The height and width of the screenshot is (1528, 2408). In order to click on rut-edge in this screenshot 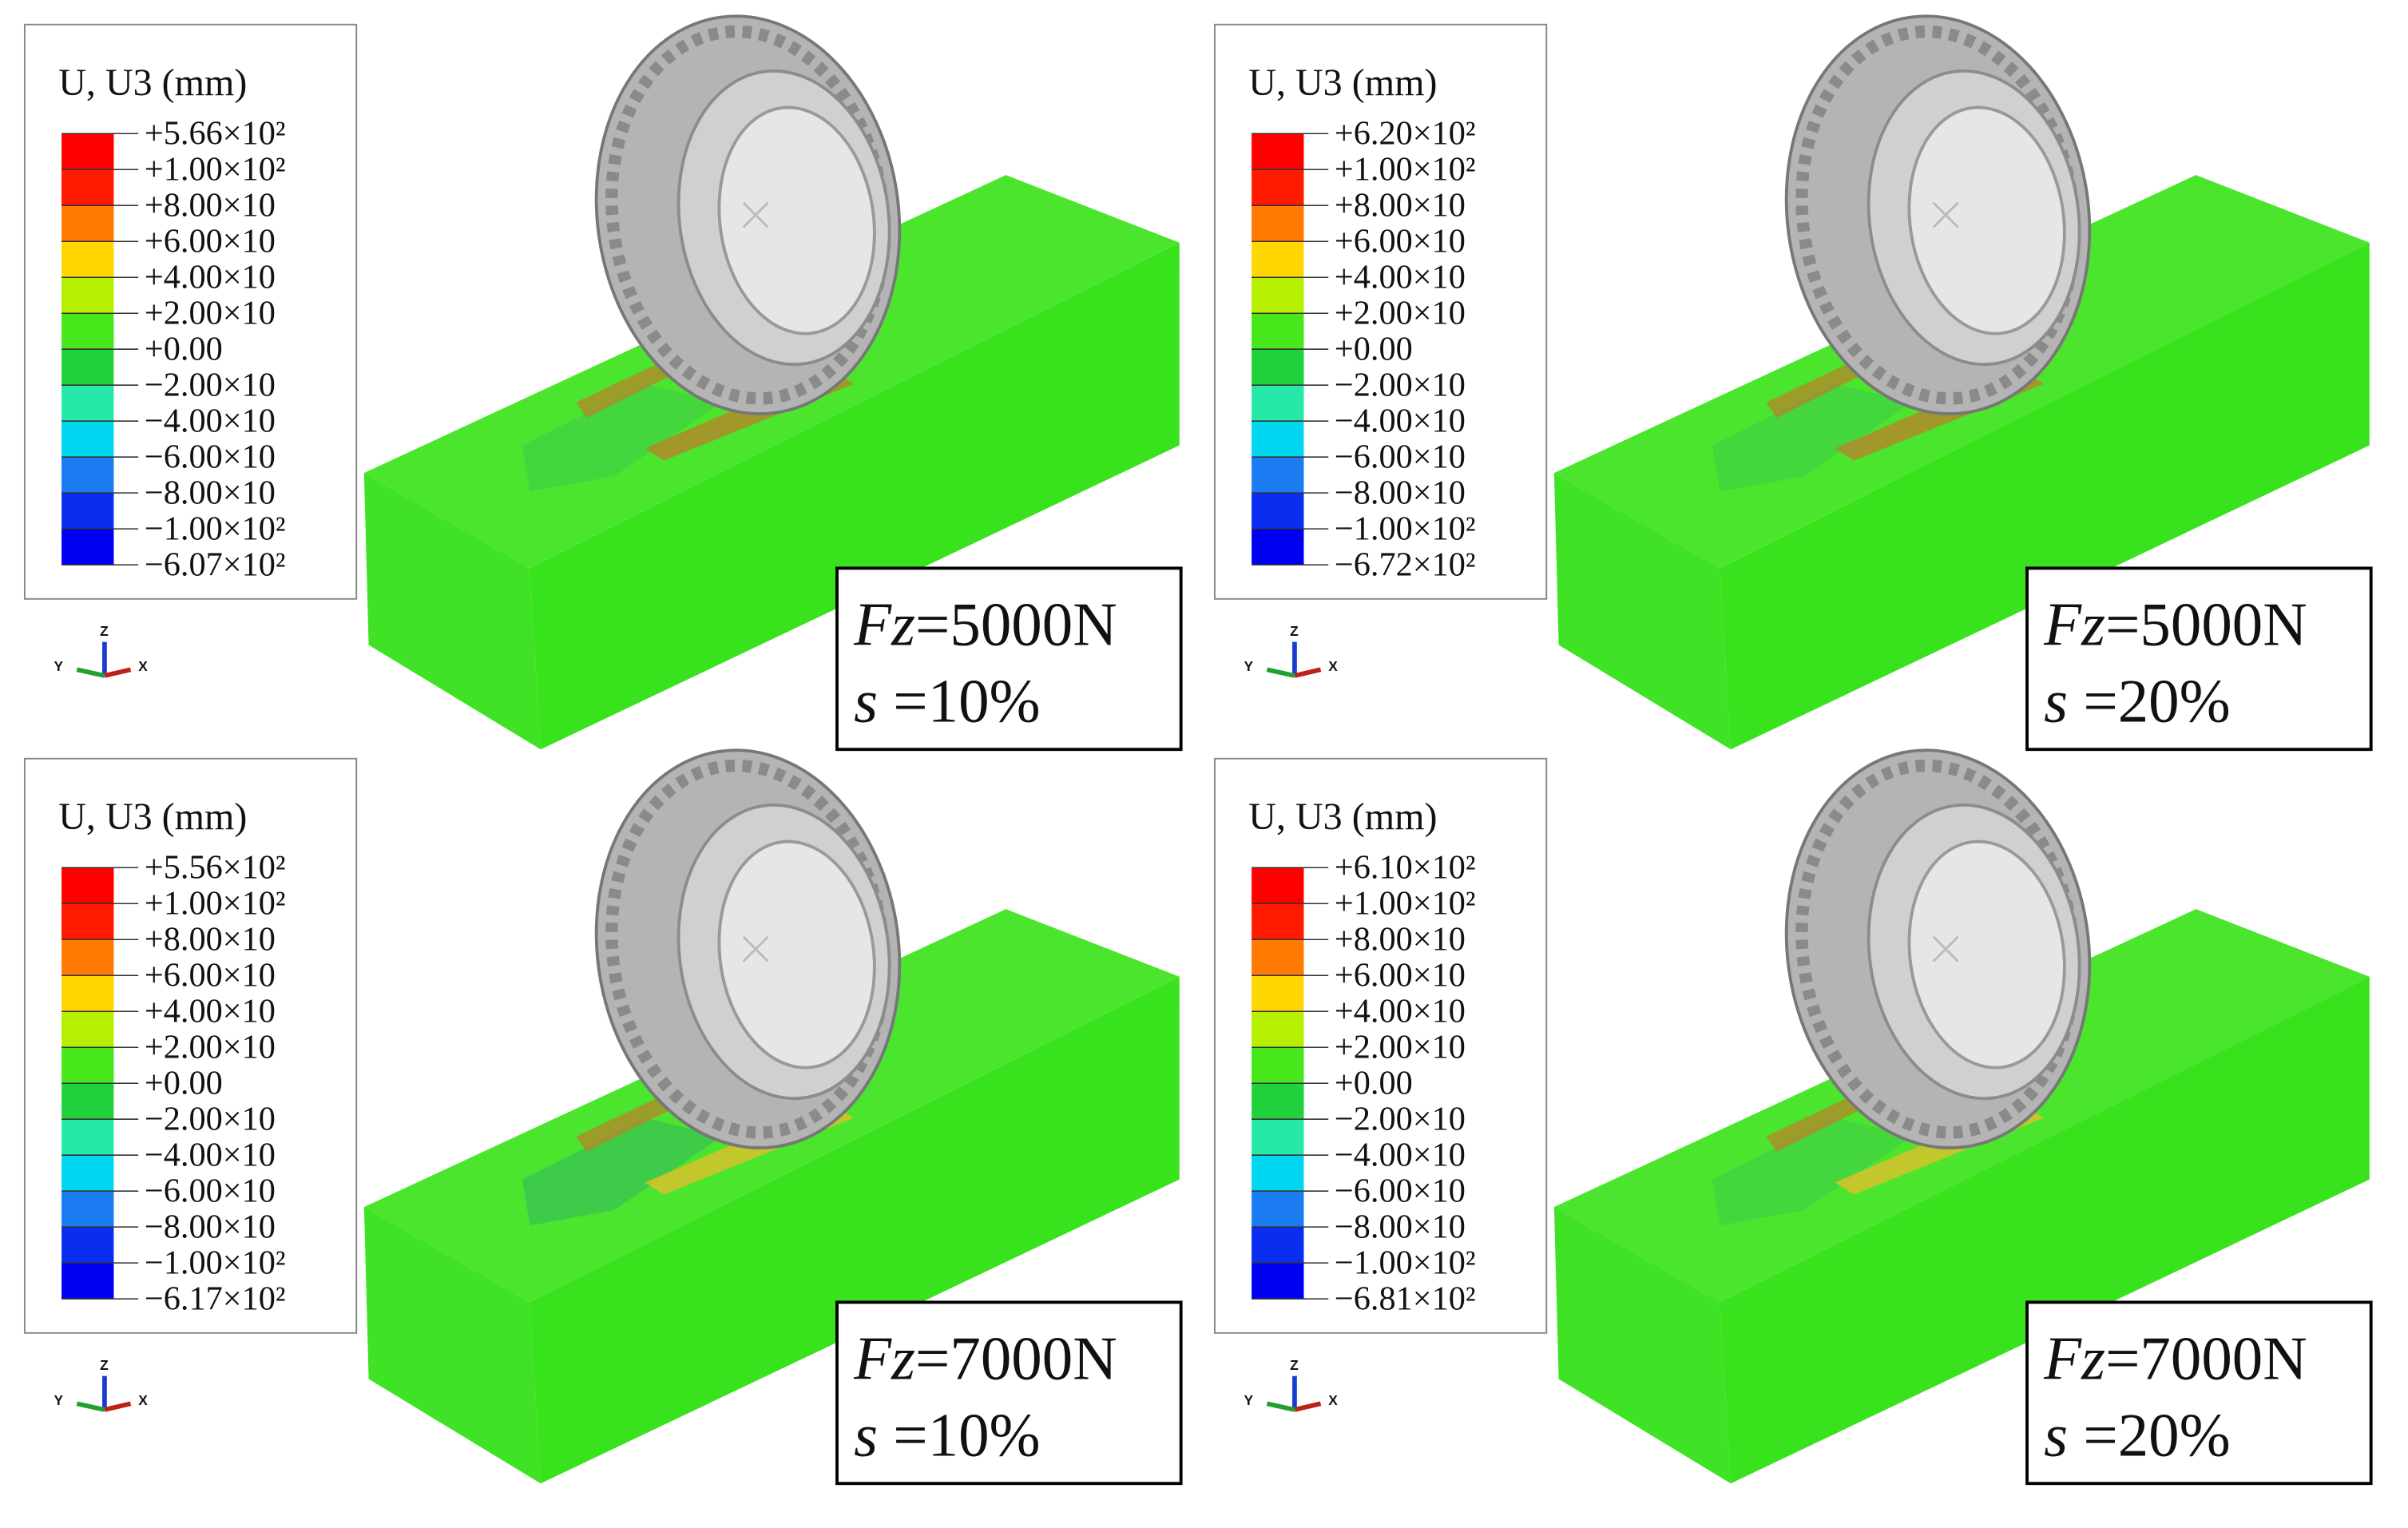, I will do `click(1814, 1124)`.